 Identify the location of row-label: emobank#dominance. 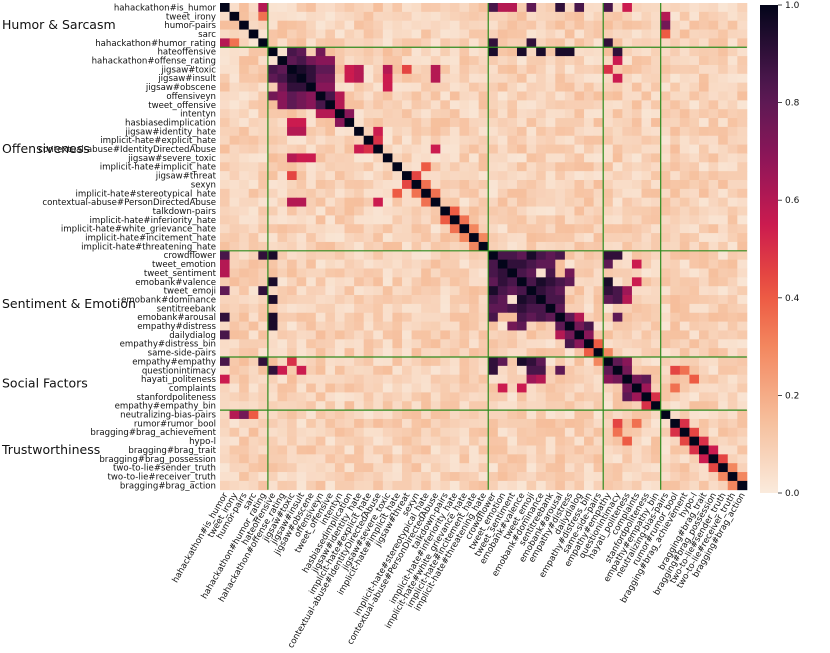
(168, 300).